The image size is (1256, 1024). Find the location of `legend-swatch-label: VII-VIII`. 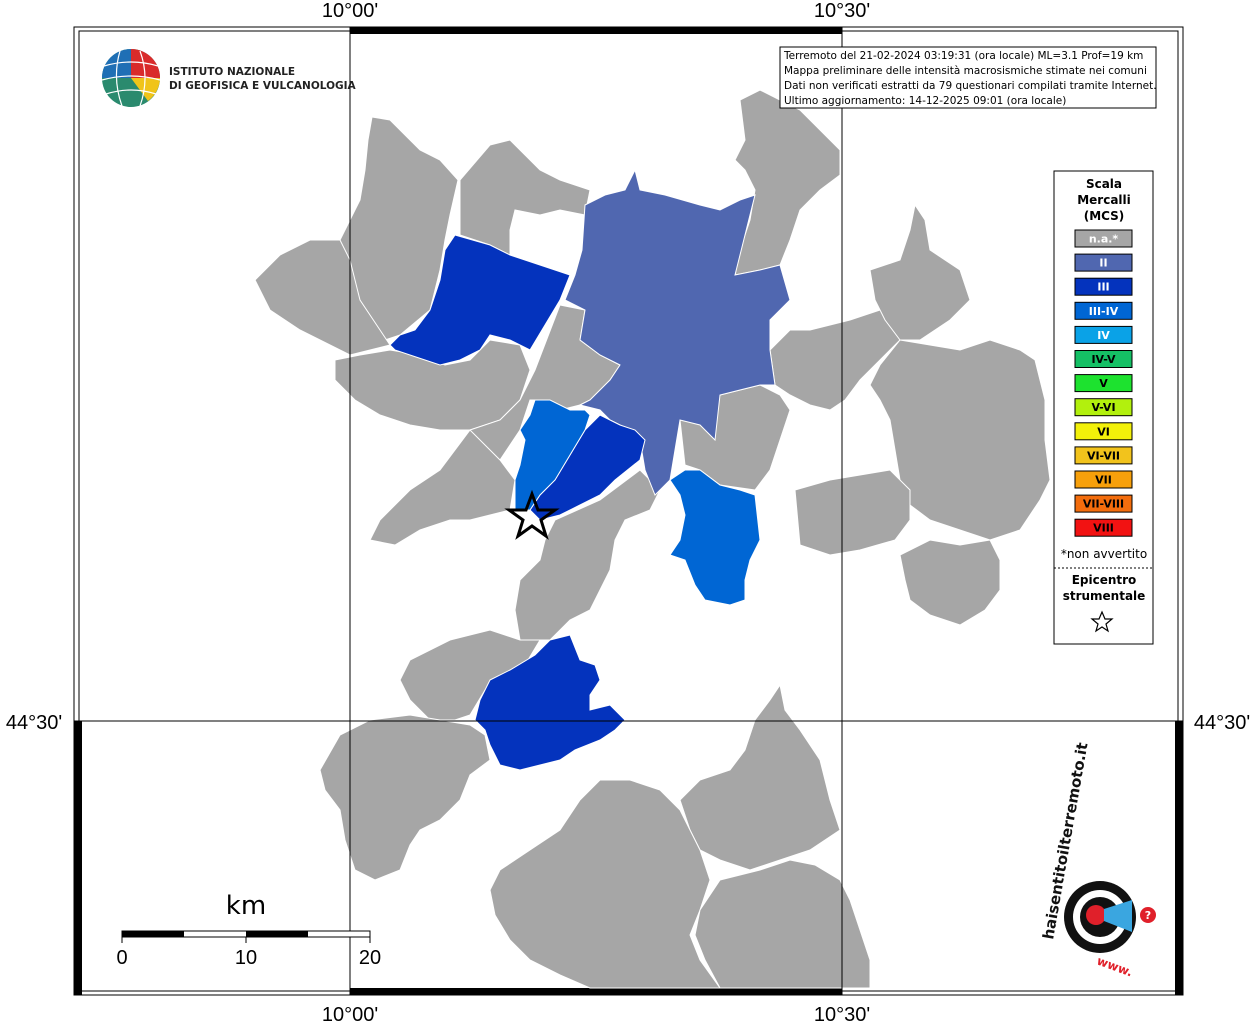

legend-swatch-label: VII-VIII is located at coordinates (1103, 504).